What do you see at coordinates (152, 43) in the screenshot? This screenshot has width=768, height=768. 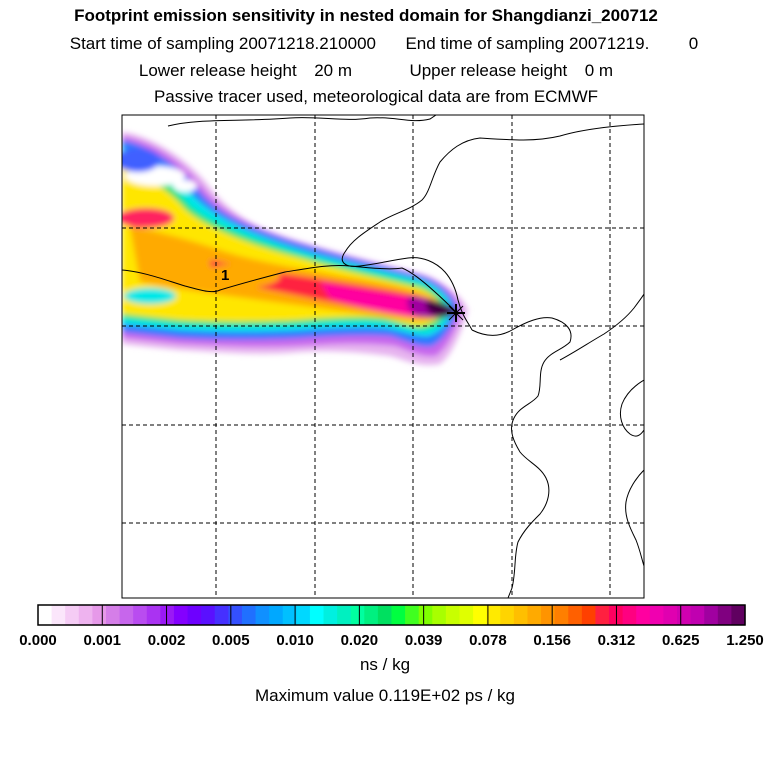 I see `start-time-label: Start time of sampling` at bounding box center [152, 43].